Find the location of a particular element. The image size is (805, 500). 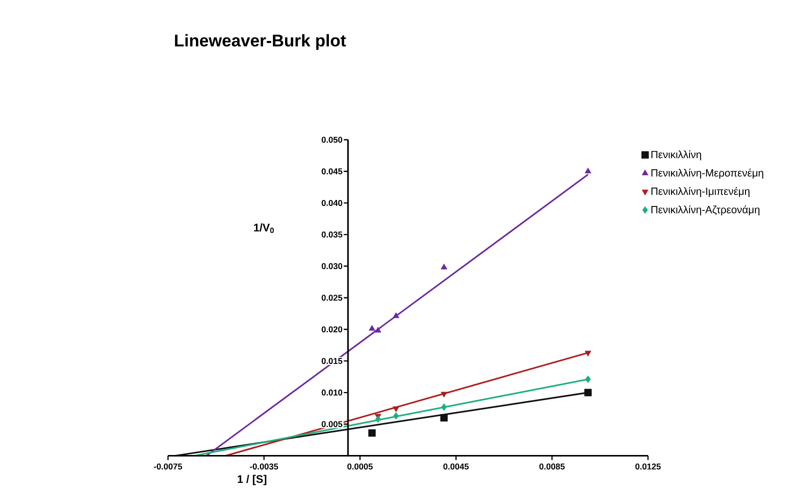

y-tick-label: 0.005 is located at coordinates (332, 424).